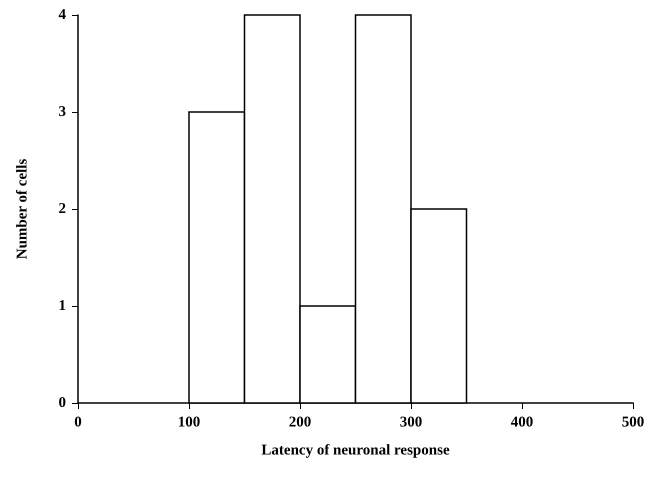  What do you see at coordinates (62, 15) in the screenshot?
I see `y-tick-label: 4` at bounding box center [62, 15].